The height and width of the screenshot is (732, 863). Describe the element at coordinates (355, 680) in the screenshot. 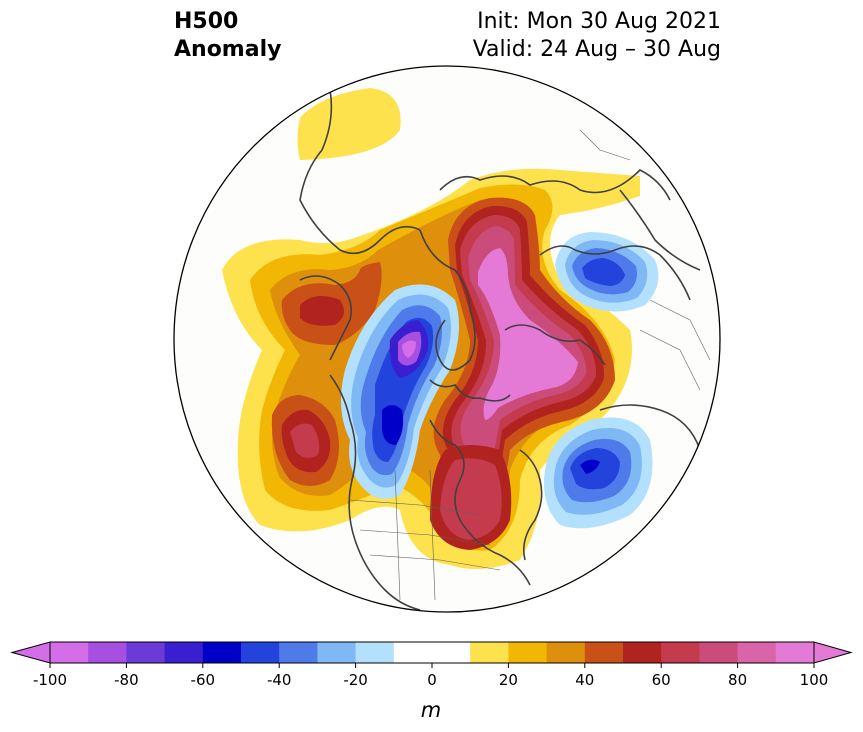

I see `colorbar-tick-label: -20` at that location.